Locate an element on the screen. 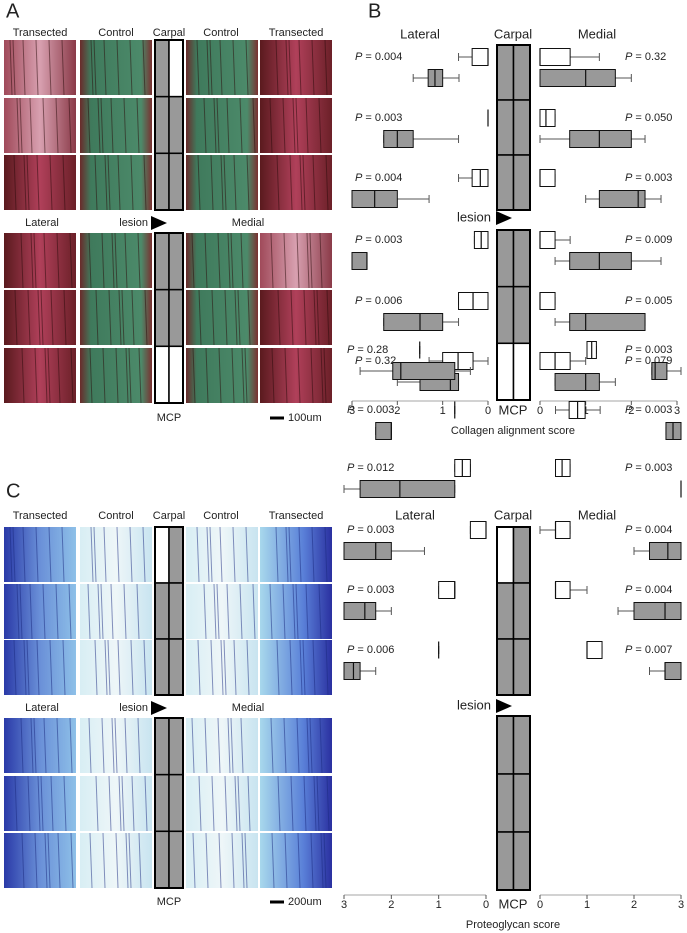 The width and height of the screenshot is (687, 933). p-value: P = 0.003 is located at coordinates (370, 530).